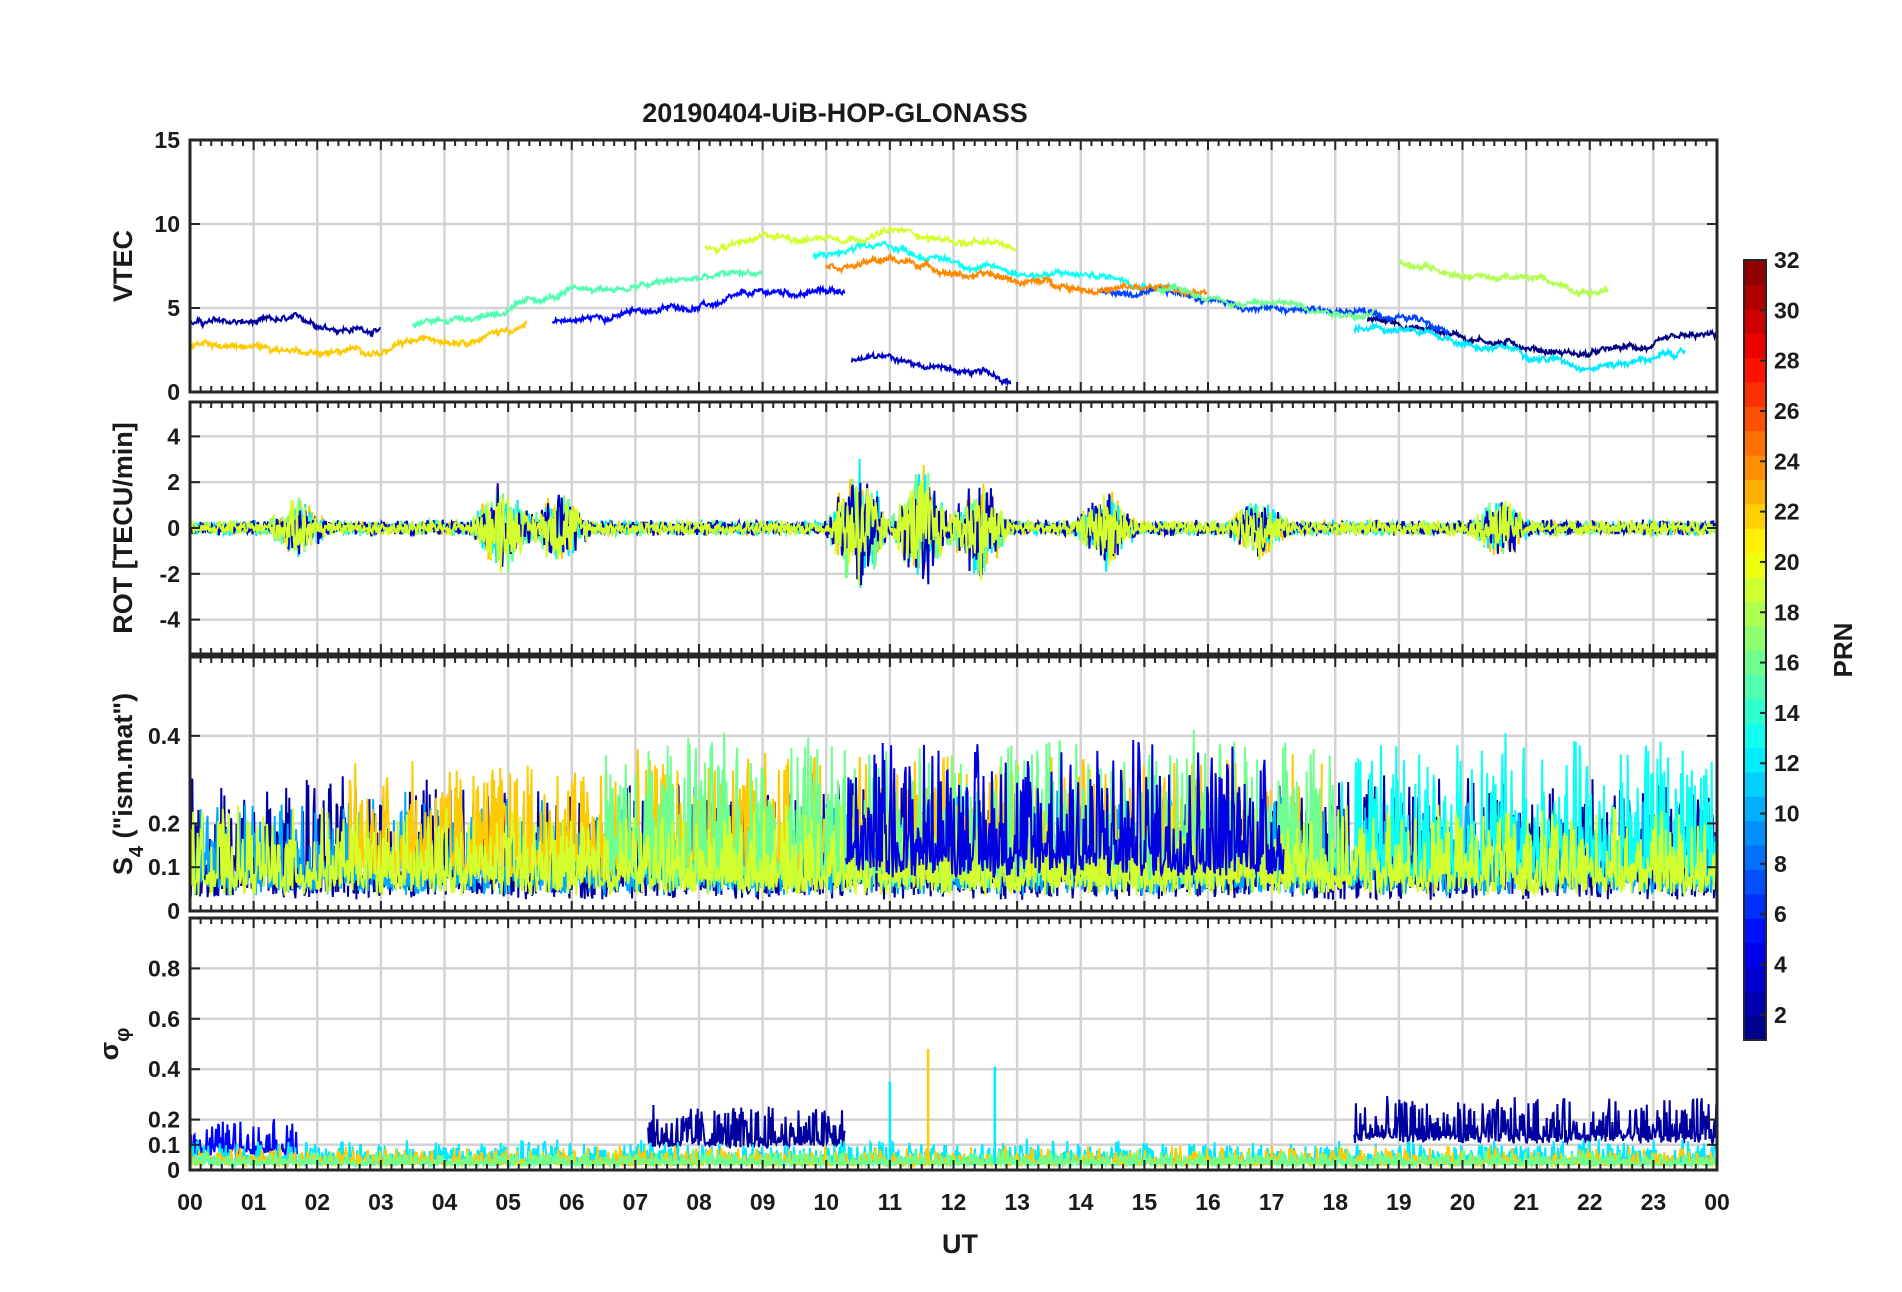  I want to click on colorbar-tick-label: 2, so click(1780, 1015).